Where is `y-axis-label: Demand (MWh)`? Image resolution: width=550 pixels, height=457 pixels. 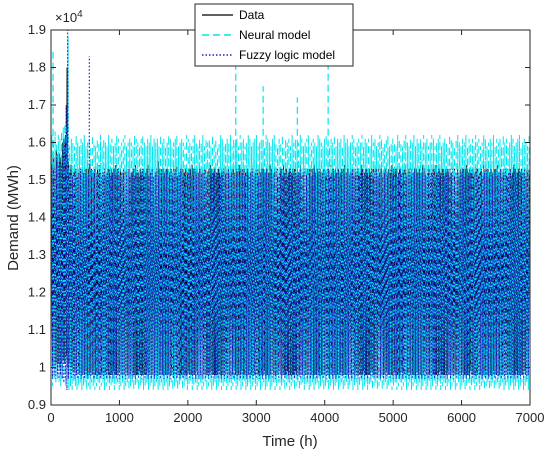 y-axis-label: Demand (MWh) is located at coordinates (13, 218).